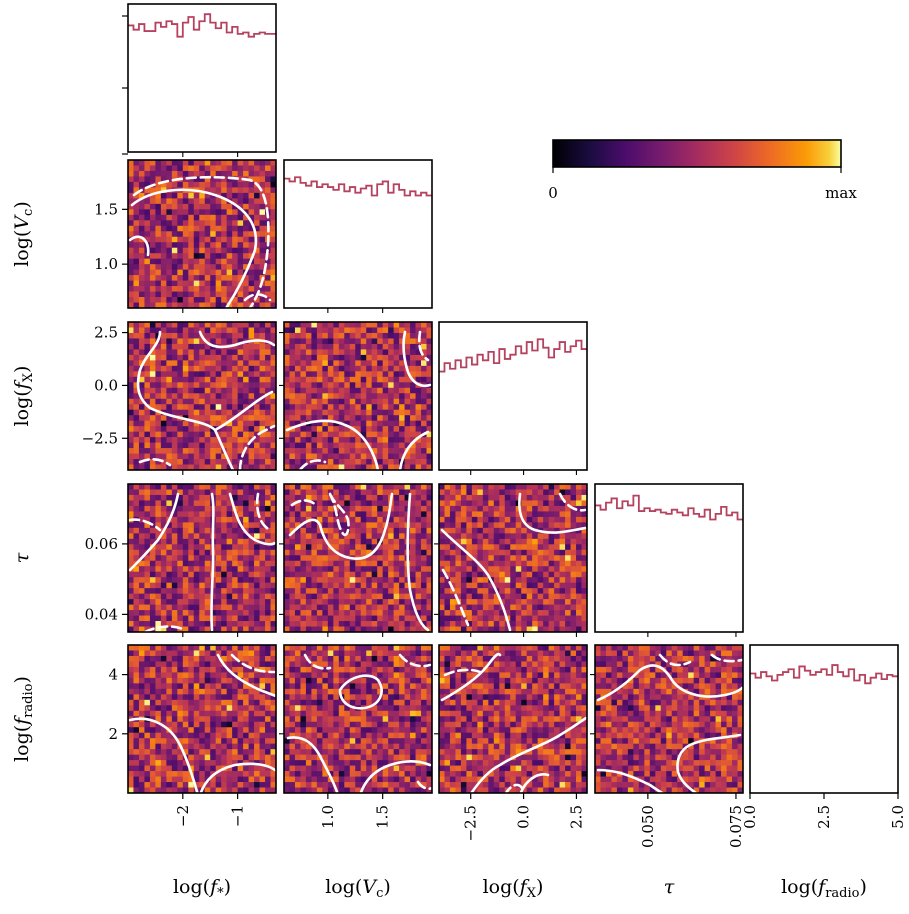 The height and width of the screenshot is (914, 909). I want to click on joint-fstar-fX, so click(202, 396).